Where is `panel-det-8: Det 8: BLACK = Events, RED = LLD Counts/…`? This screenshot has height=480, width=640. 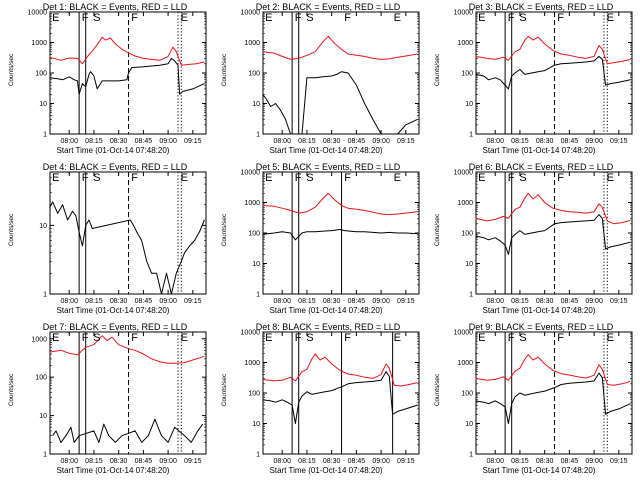
panel-det-8: Det 8: BLACK = Events, RED = LLD Counts/… is located at coordinates (320, 398).